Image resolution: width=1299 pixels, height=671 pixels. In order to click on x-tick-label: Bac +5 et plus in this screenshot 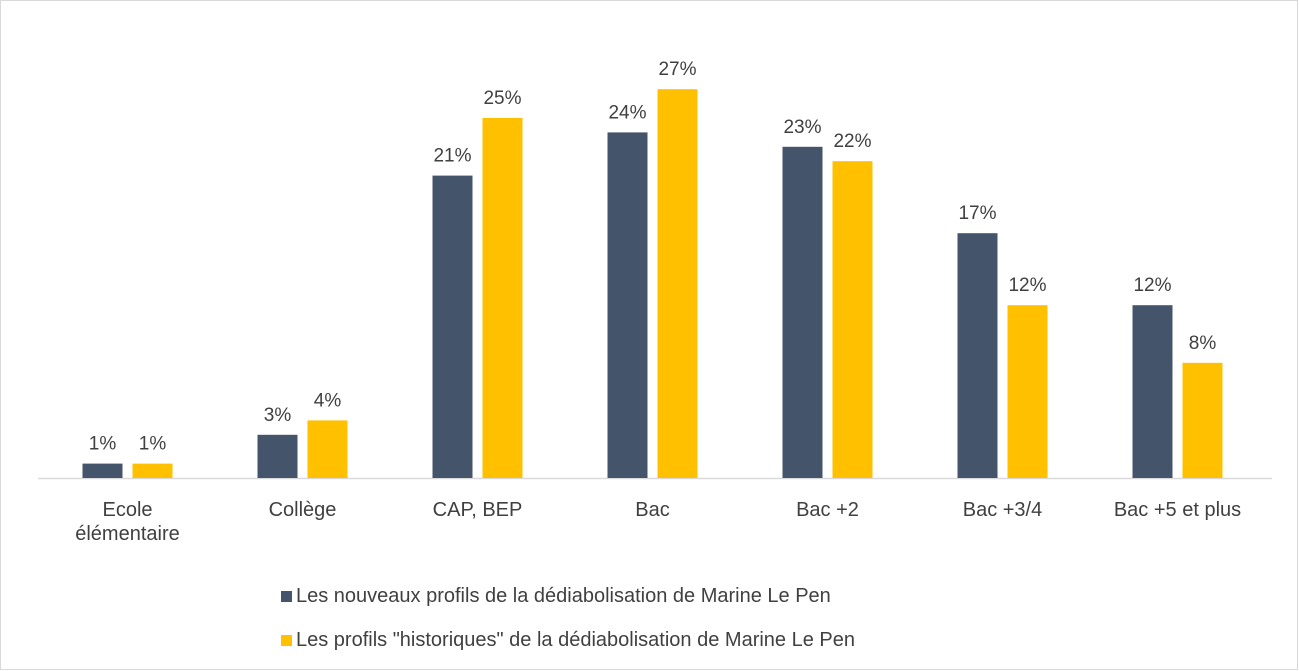, I will do `click(1177, 510)`.